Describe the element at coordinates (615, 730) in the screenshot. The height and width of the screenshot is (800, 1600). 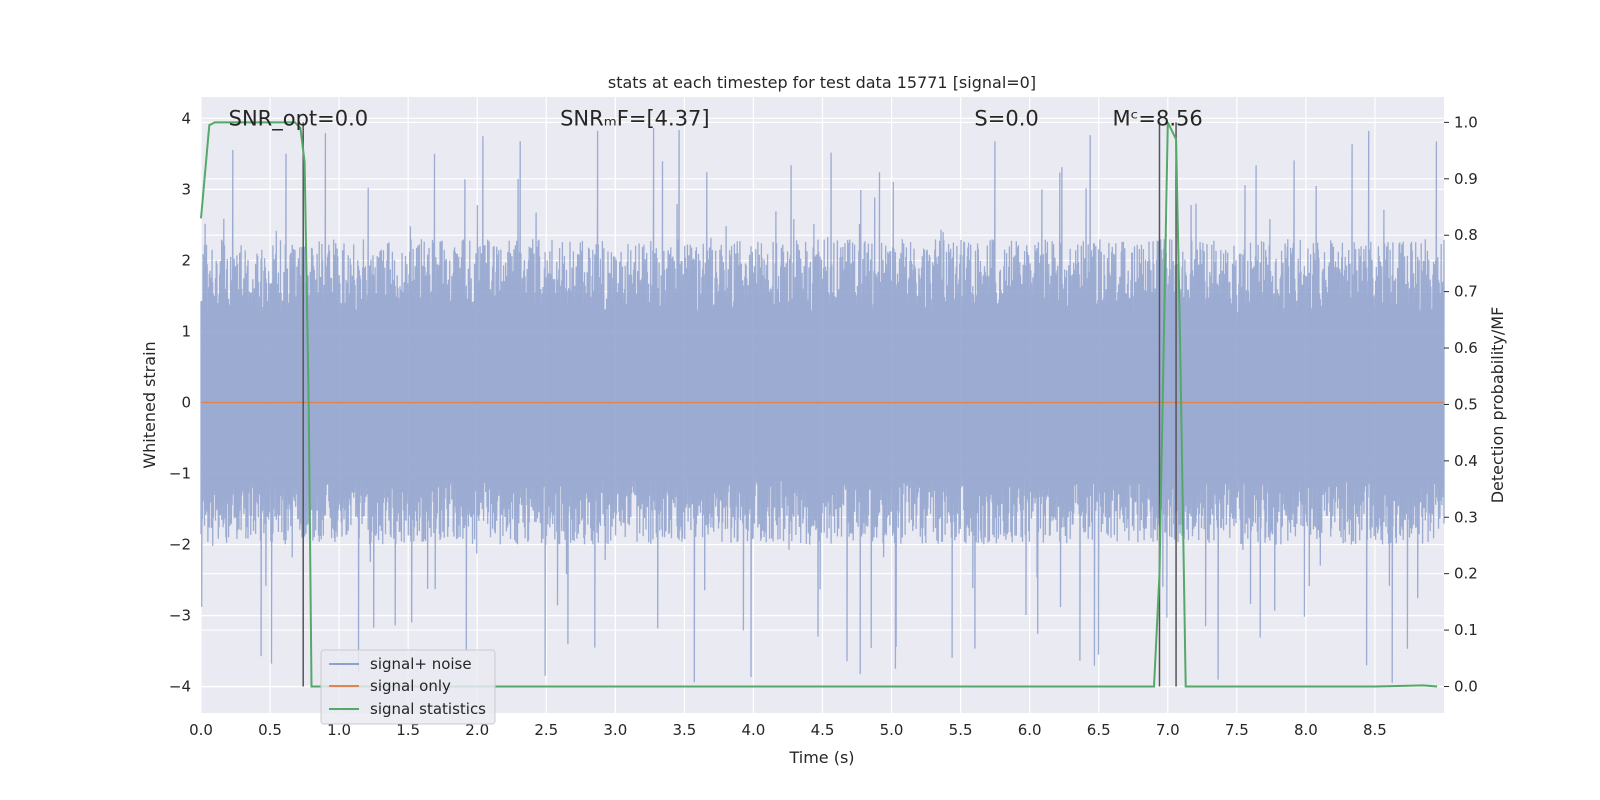
I see `x-tick-label: 3.0` at that location.